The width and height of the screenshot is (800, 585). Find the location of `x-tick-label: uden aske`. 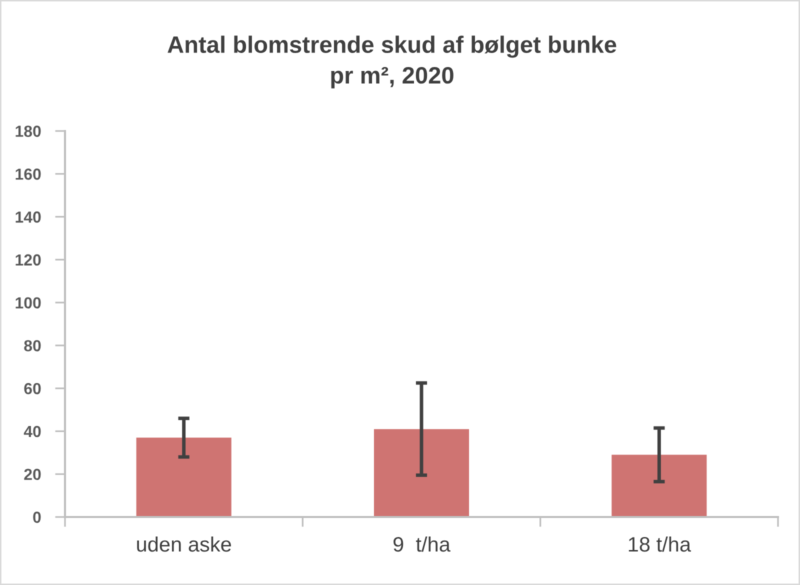

x-tick-label: uden aske is located at coordinates (184, 544).